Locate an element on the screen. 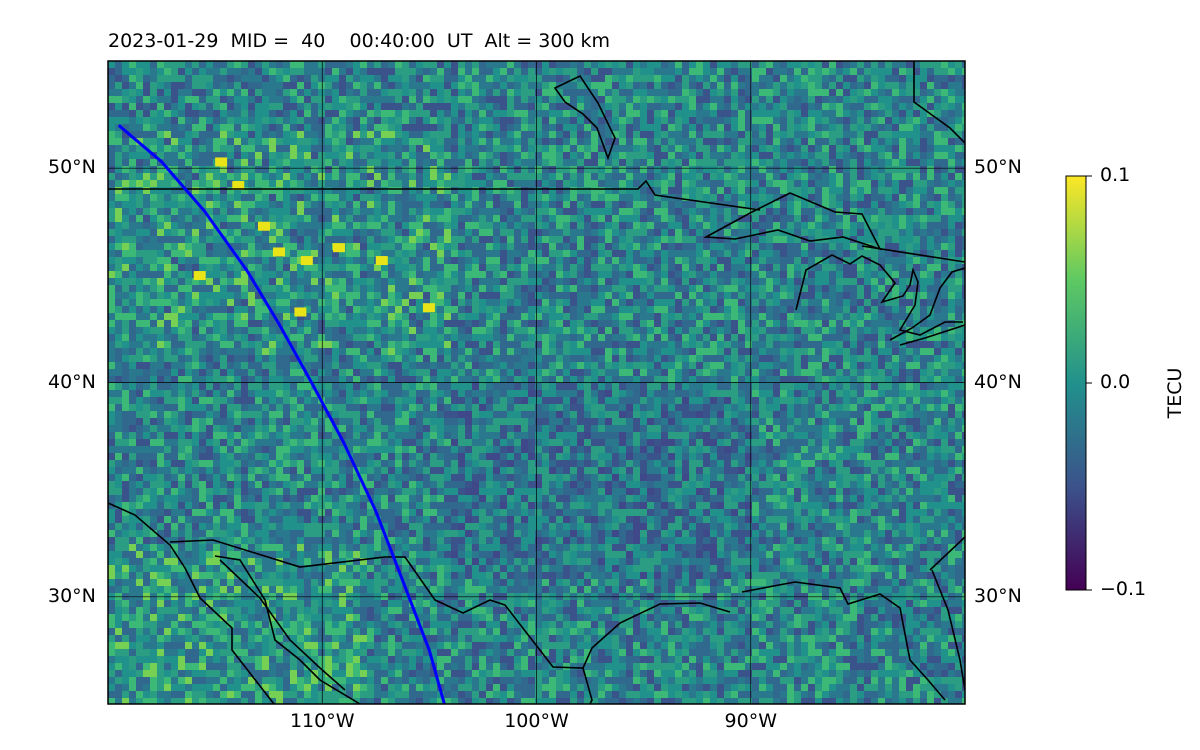 The height and width of the screenshot is (750, 1200). baja-california is located at coordinates (191, 603).